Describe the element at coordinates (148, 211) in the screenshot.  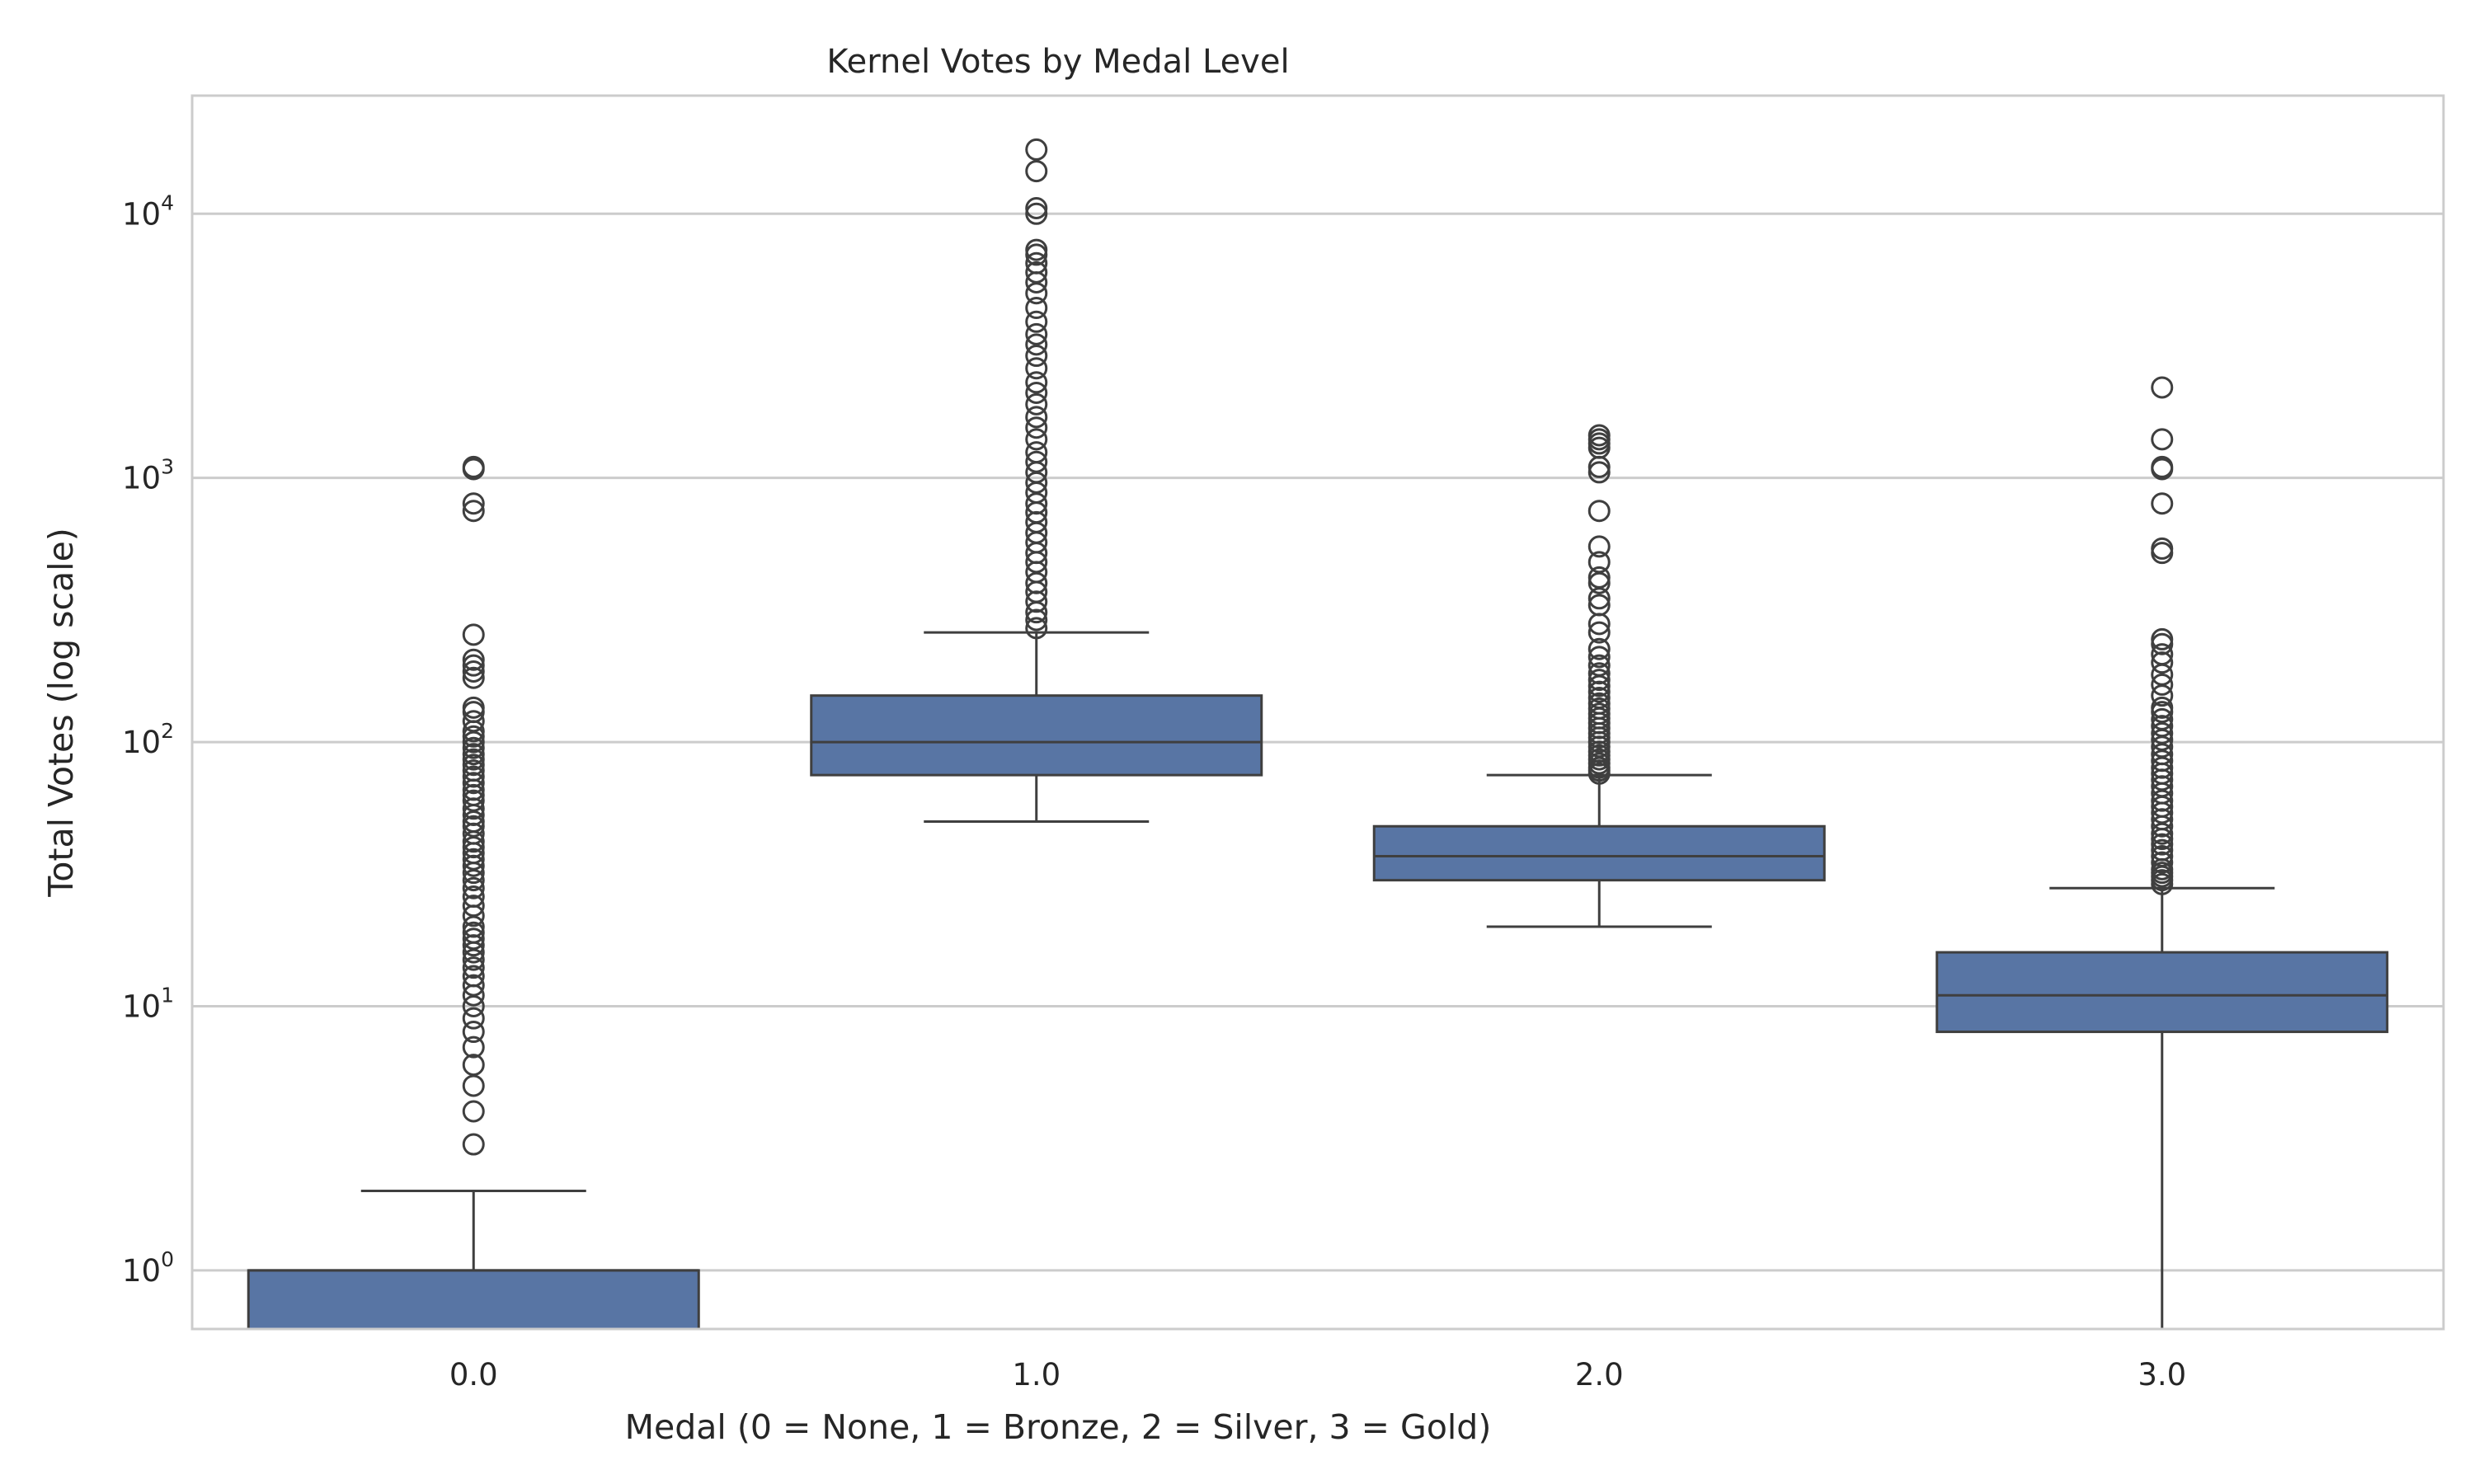
I see `y-tick-label: 10⁴` at that location.